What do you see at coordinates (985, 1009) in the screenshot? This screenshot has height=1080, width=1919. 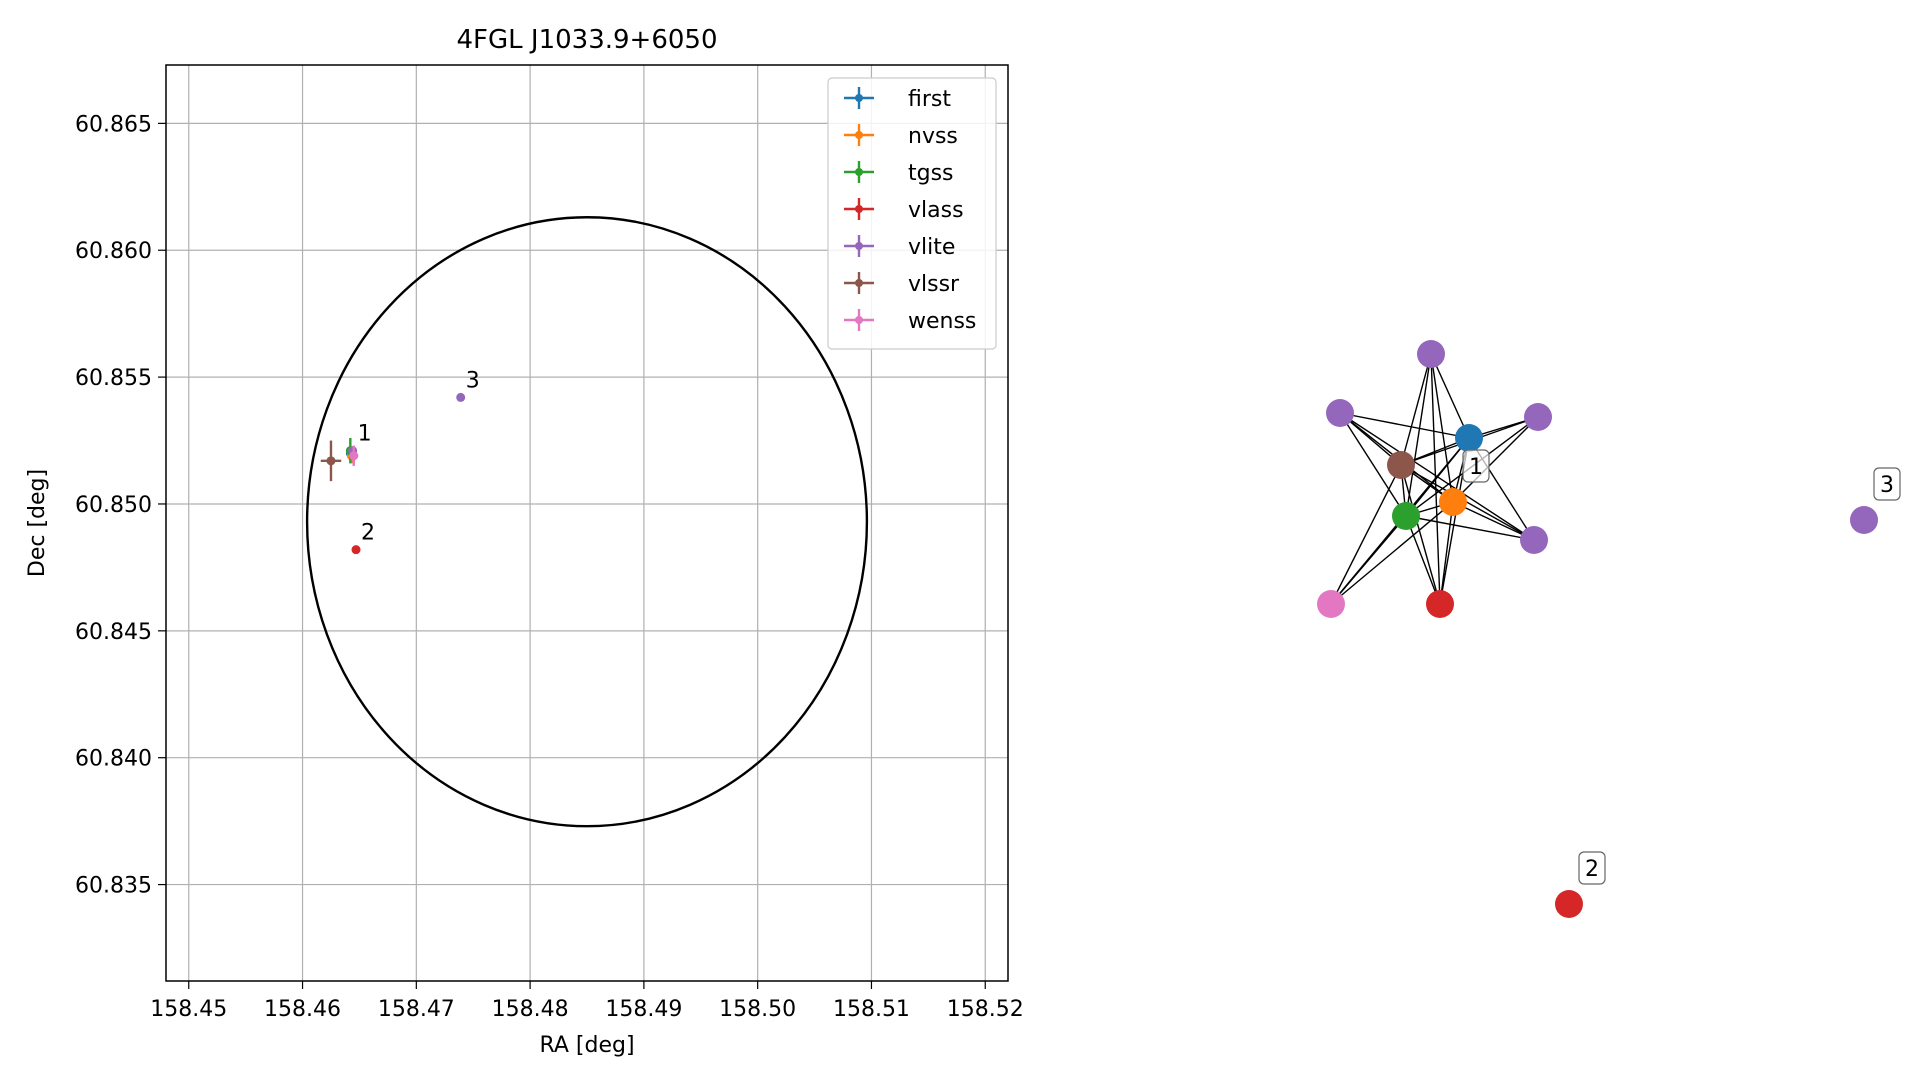 I see `x-tick-label: 158.52` at bounding box center [985, 1009].